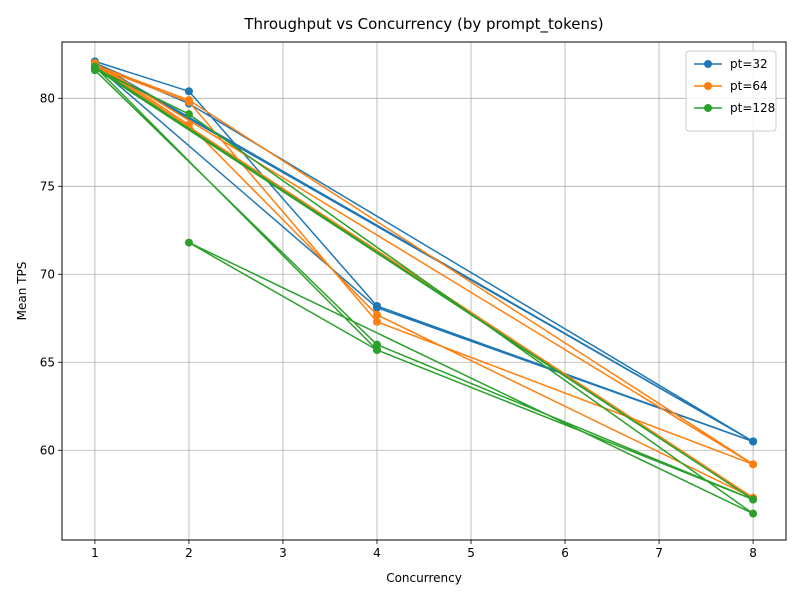 This screenshot has width=800, height=600. What do you see at coordinates (283, 553) in the screenshot?
I see `x-tick-label: 3` at bounding box center [283, 553].